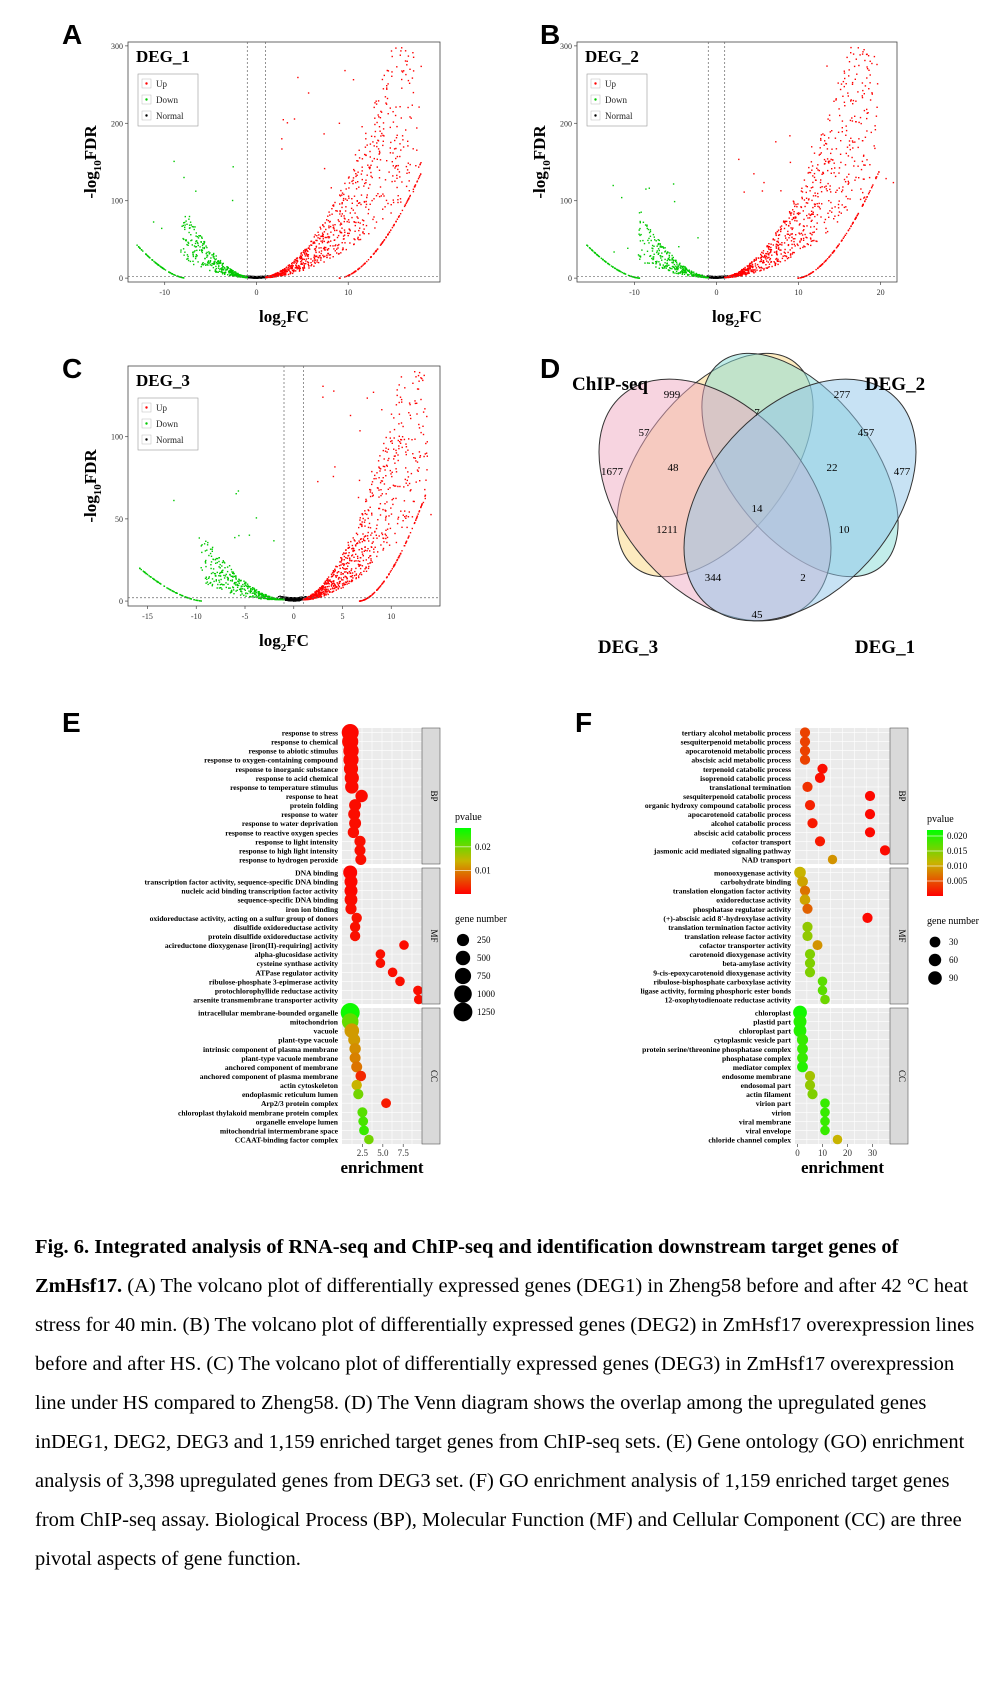 The image size is (1000, 1700). I want to click on x-tick-label: 20, so click(881, 292).